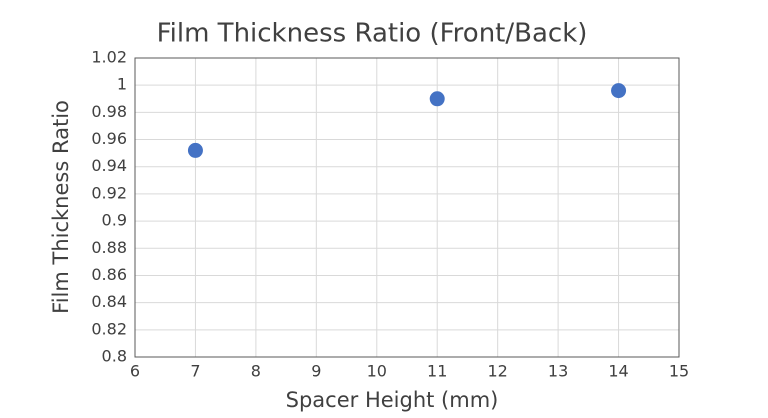 This screenshot has width=768, height=418. What do you see at coordinates (122, 84) in the screenshot?
I see `y-tick-label: 1` at bounding box center [122, 84].